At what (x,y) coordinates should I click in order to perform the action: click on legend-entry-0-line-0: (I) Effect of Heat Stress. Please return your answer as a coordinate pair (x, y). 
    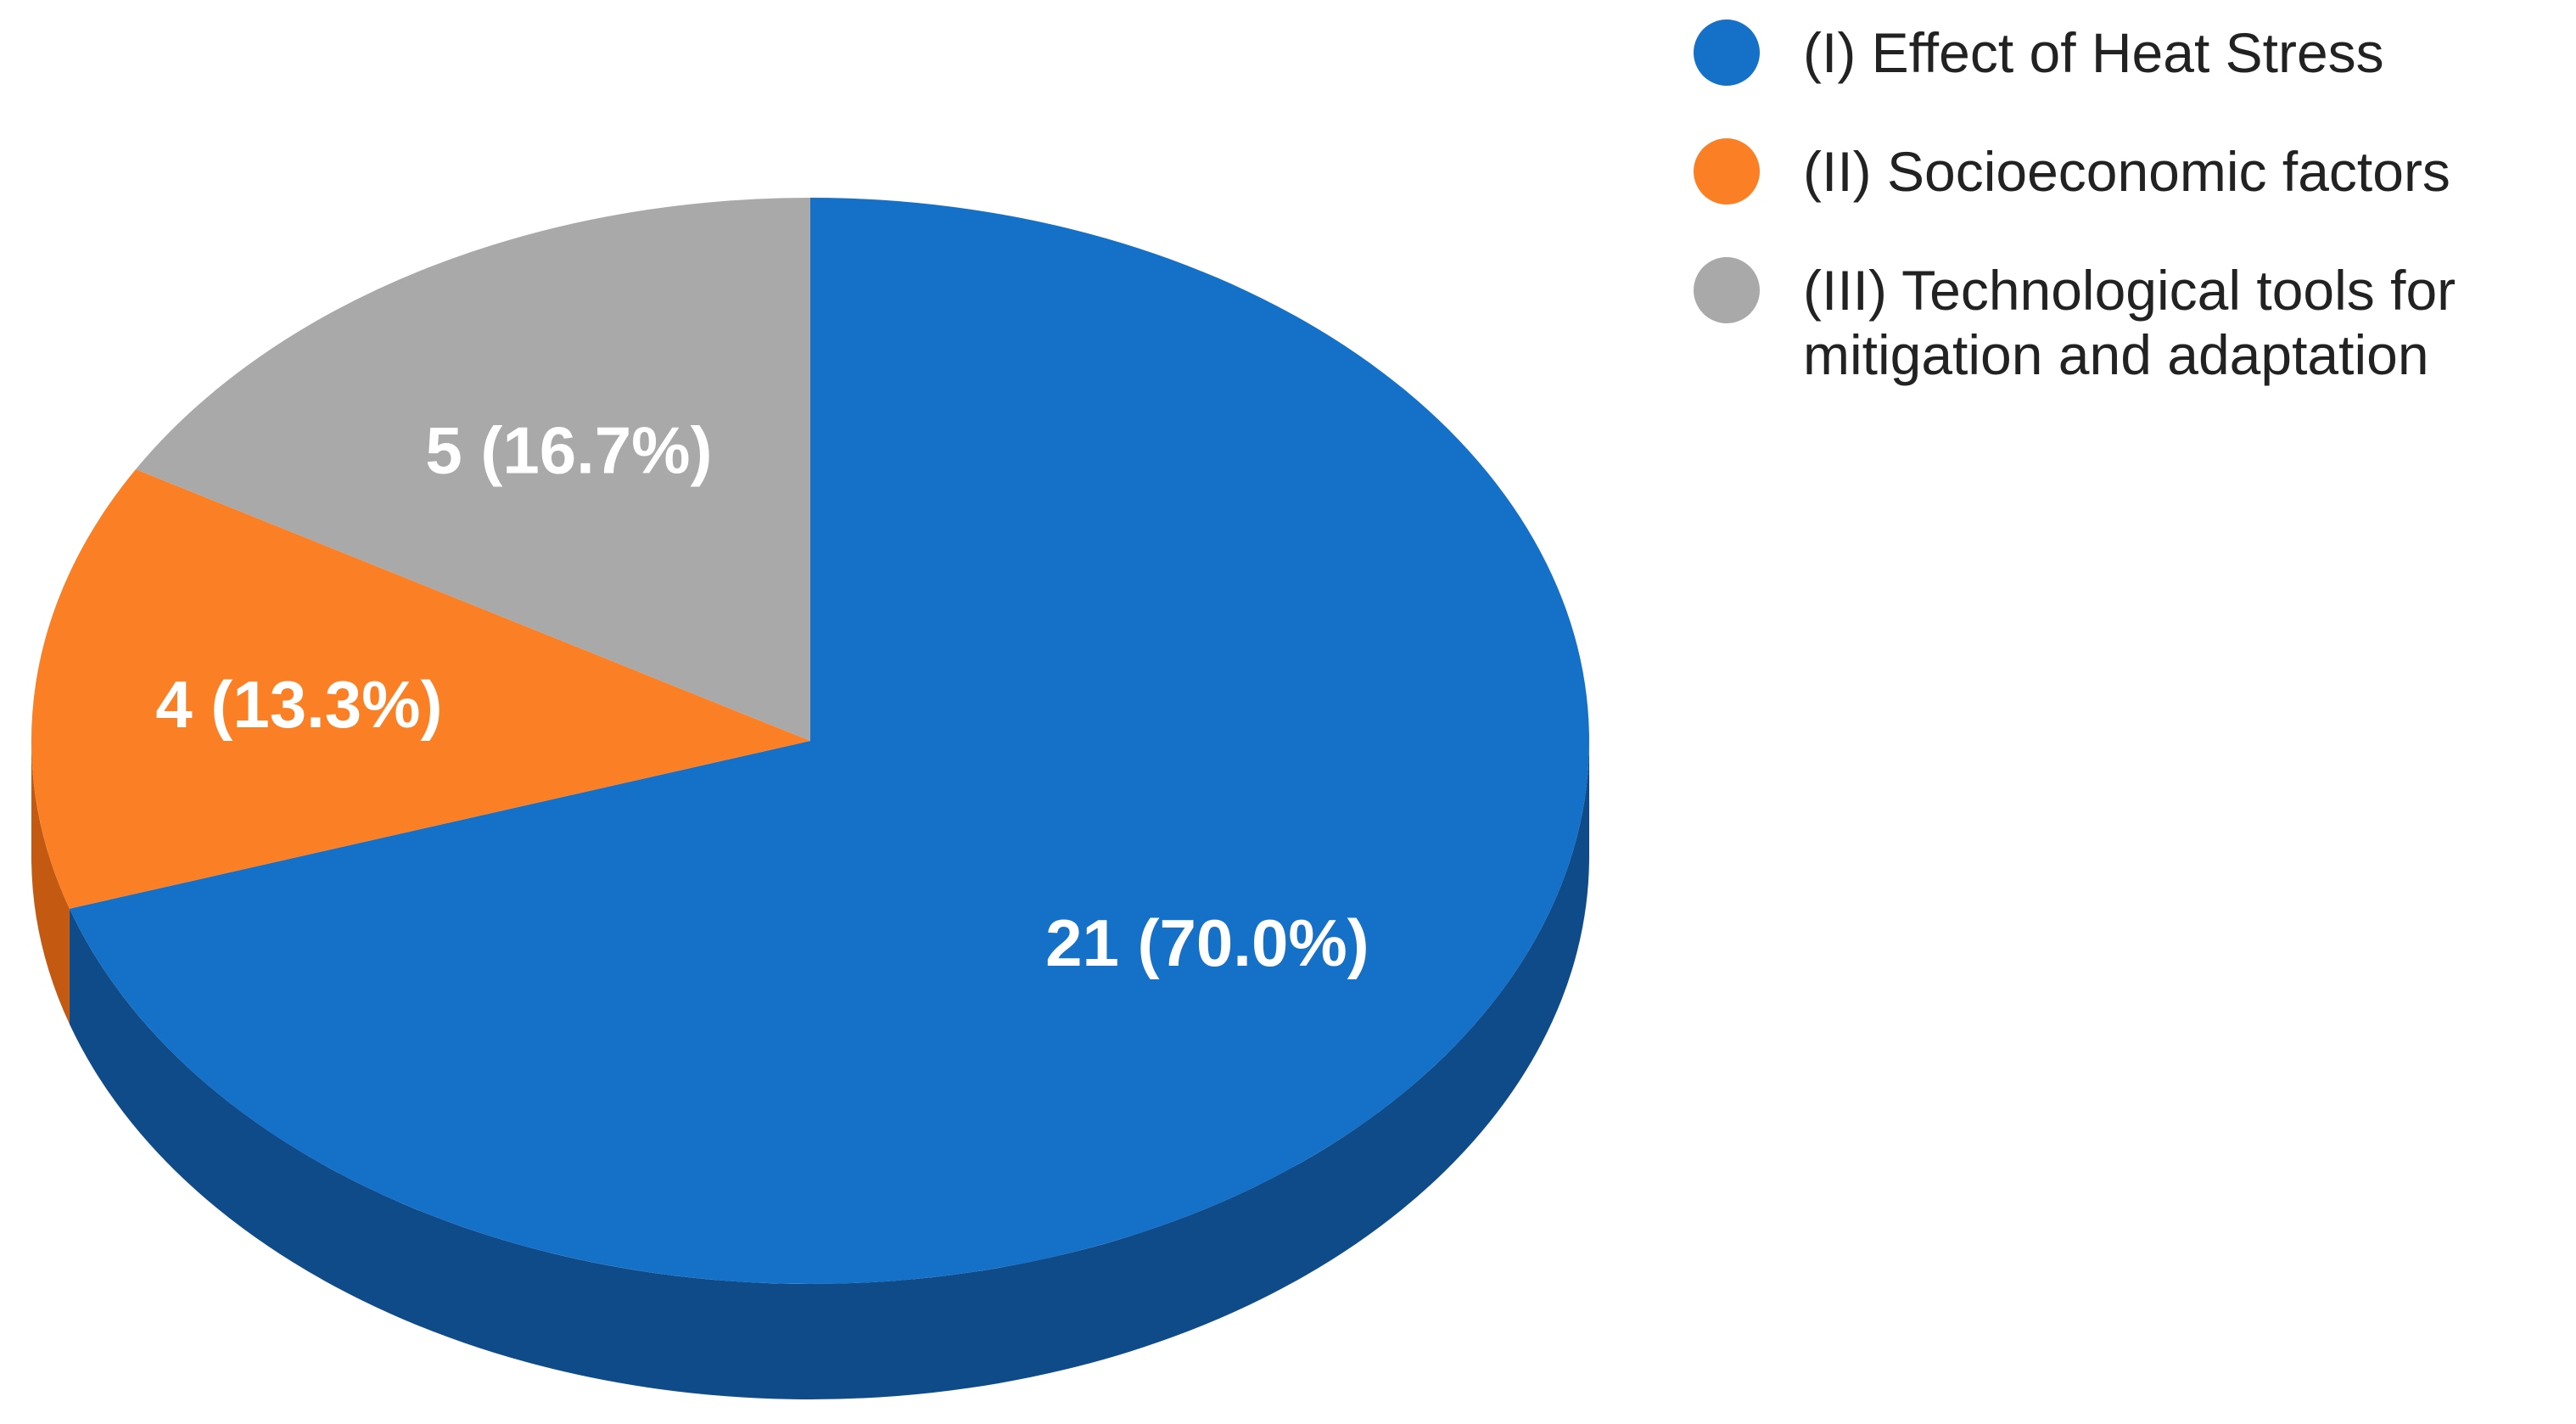
    Looking at the image, I should click on (2093, 53).